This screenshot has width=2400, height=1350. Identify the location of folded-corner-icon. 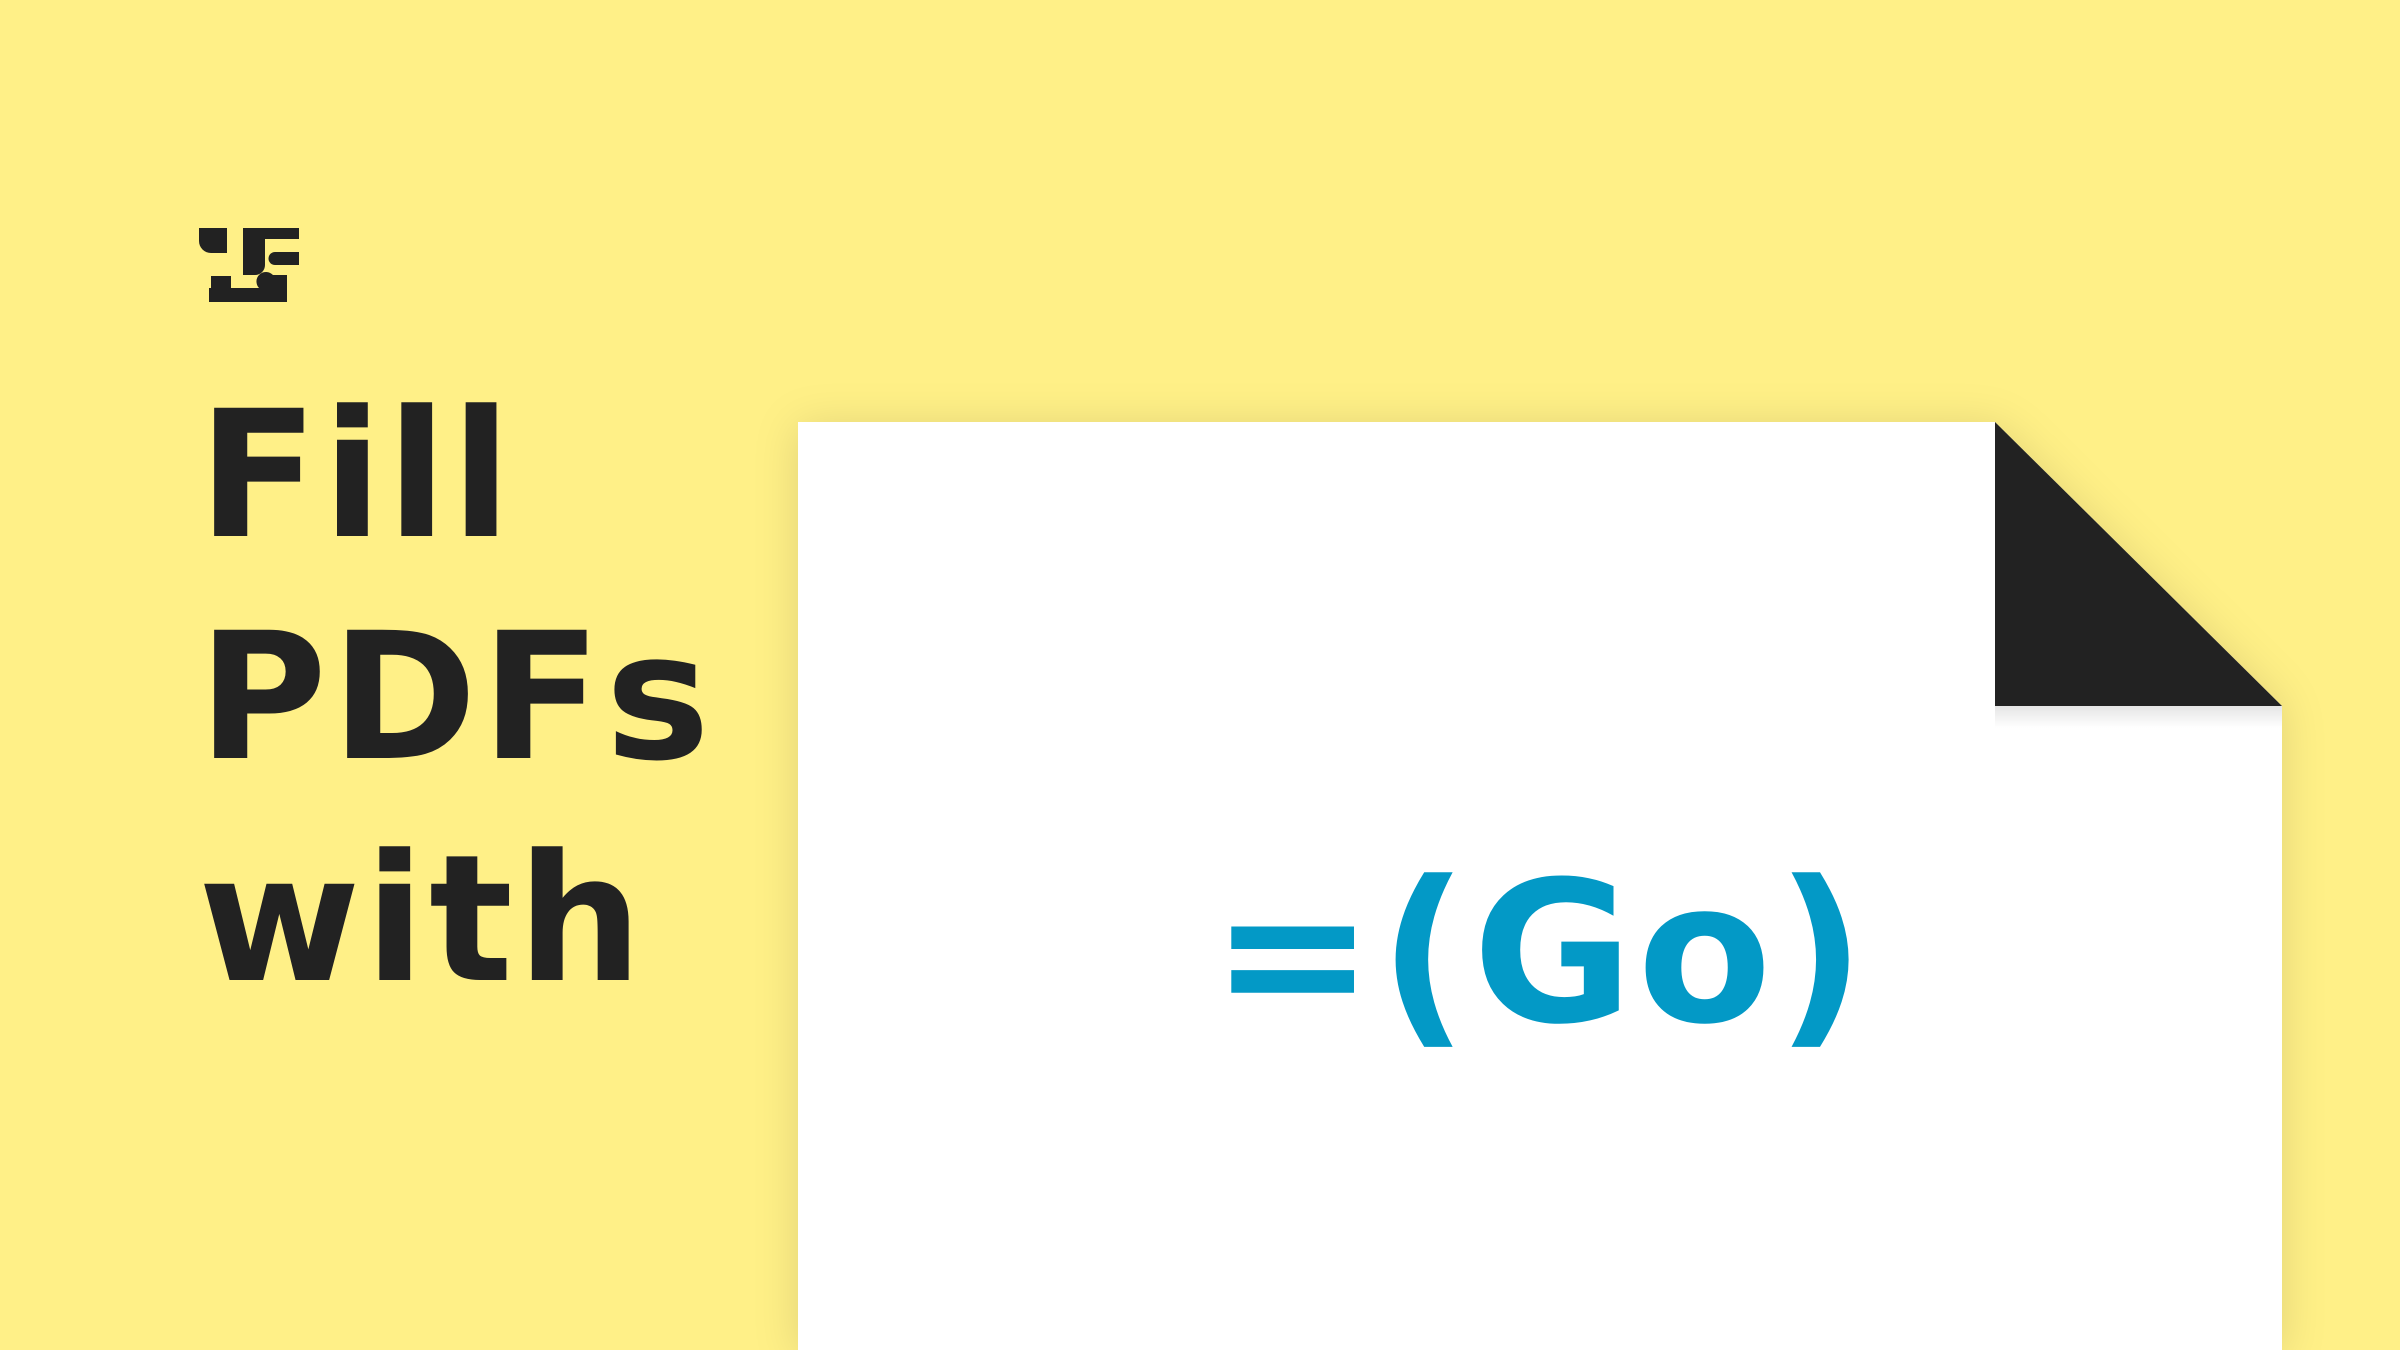
(2138, 564).